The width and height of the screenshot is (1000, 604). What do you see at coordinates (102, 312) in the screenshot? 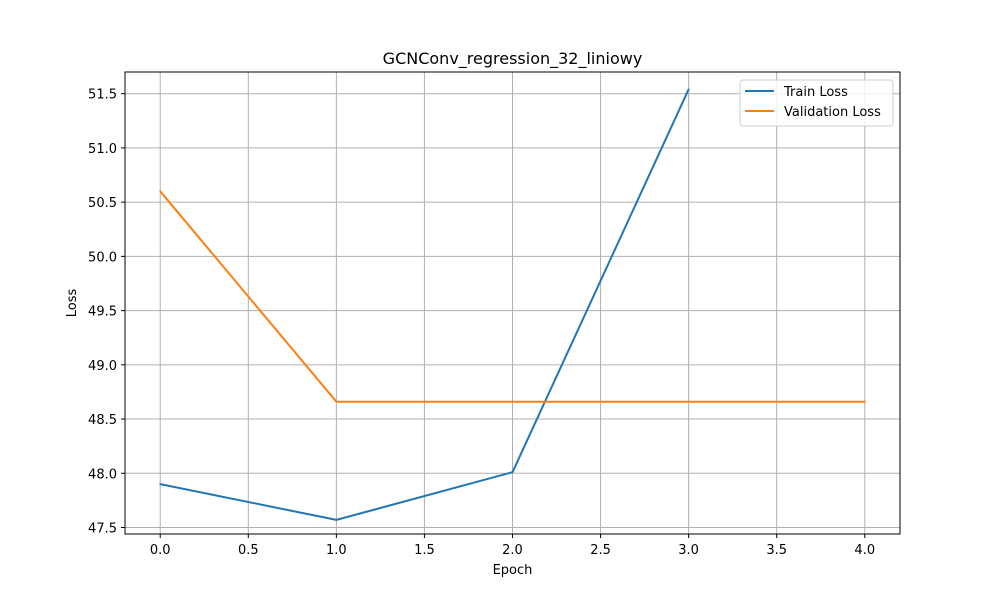
I see `y-tick-label: 49.5` at bounding box center [102, 312].